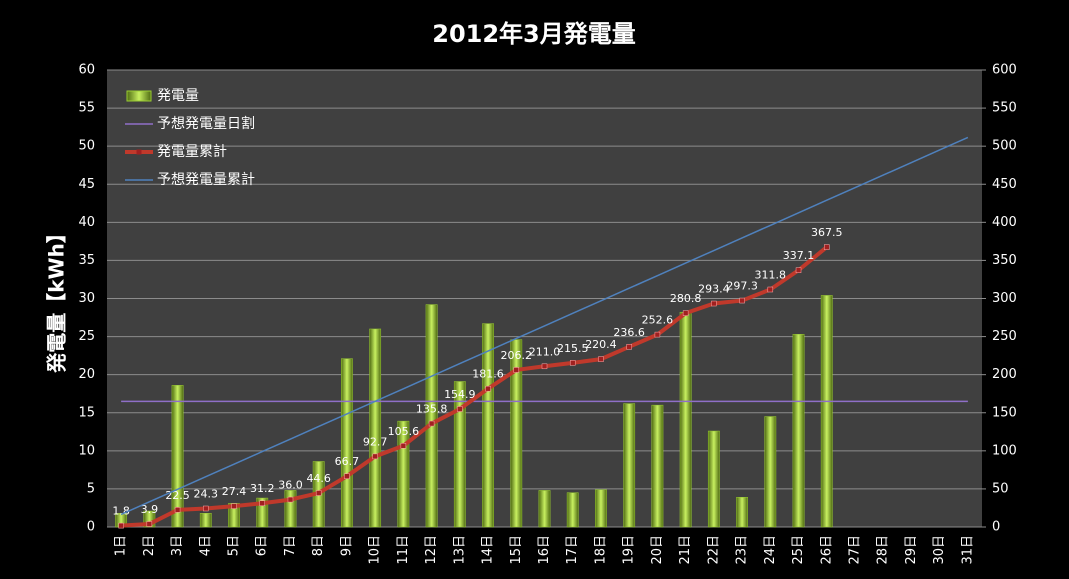 The width and height of the screenshot is (1069, 579). Describe the element at coordinates (177, 495) in the screenshot. I see `data-label: 22.5` at that location.